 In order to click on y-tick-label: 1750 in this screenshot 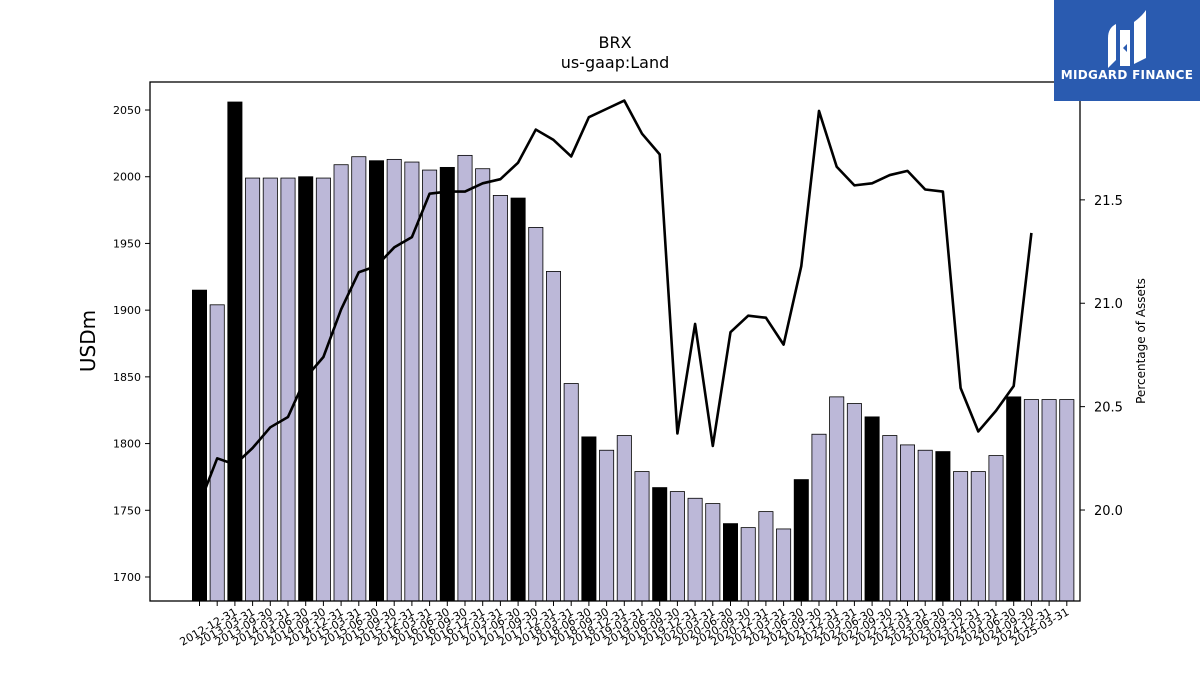, I will do `click(127, 510)`.